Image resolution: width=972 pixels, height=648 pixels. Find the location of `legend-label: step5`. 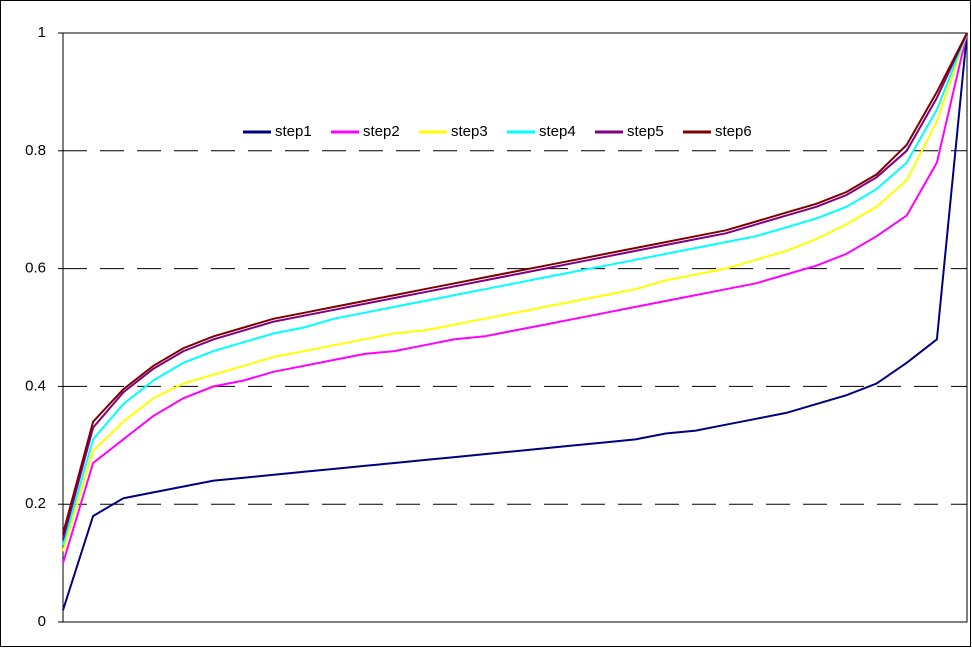

legend-label: step5 is located at coordinates (645, 131).